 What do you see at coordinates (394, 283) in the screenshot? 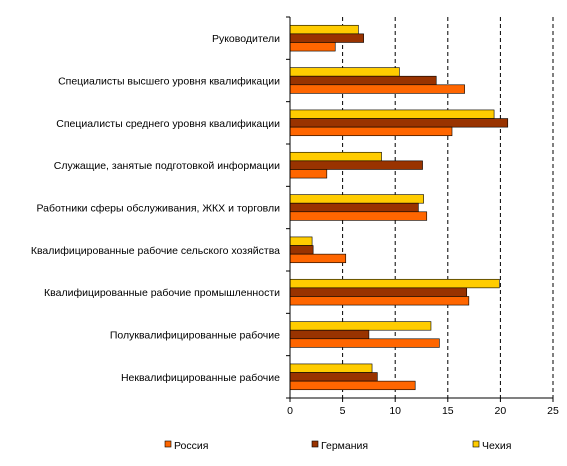
I see `bar-Чехия-6` at bounding box center [394, 283].